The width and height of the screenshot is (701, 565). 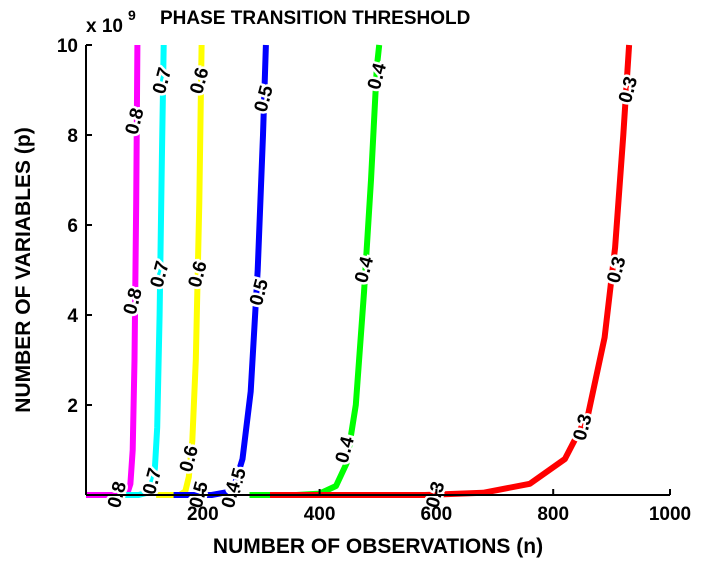 What do you see at coordinates (162, 80) in the screenshot?
I see `curve-label-0-7-2: 0.7` at bounding box center [162, 80].